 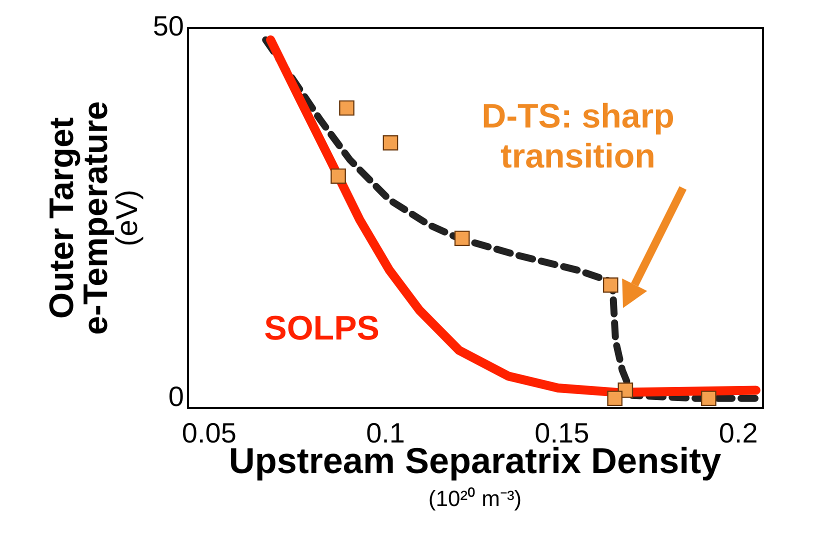 What do you see at coordinates (738, 433) in the screenshot?
I see `x-tick-label: 0.2` at bounding box center [738, 433].